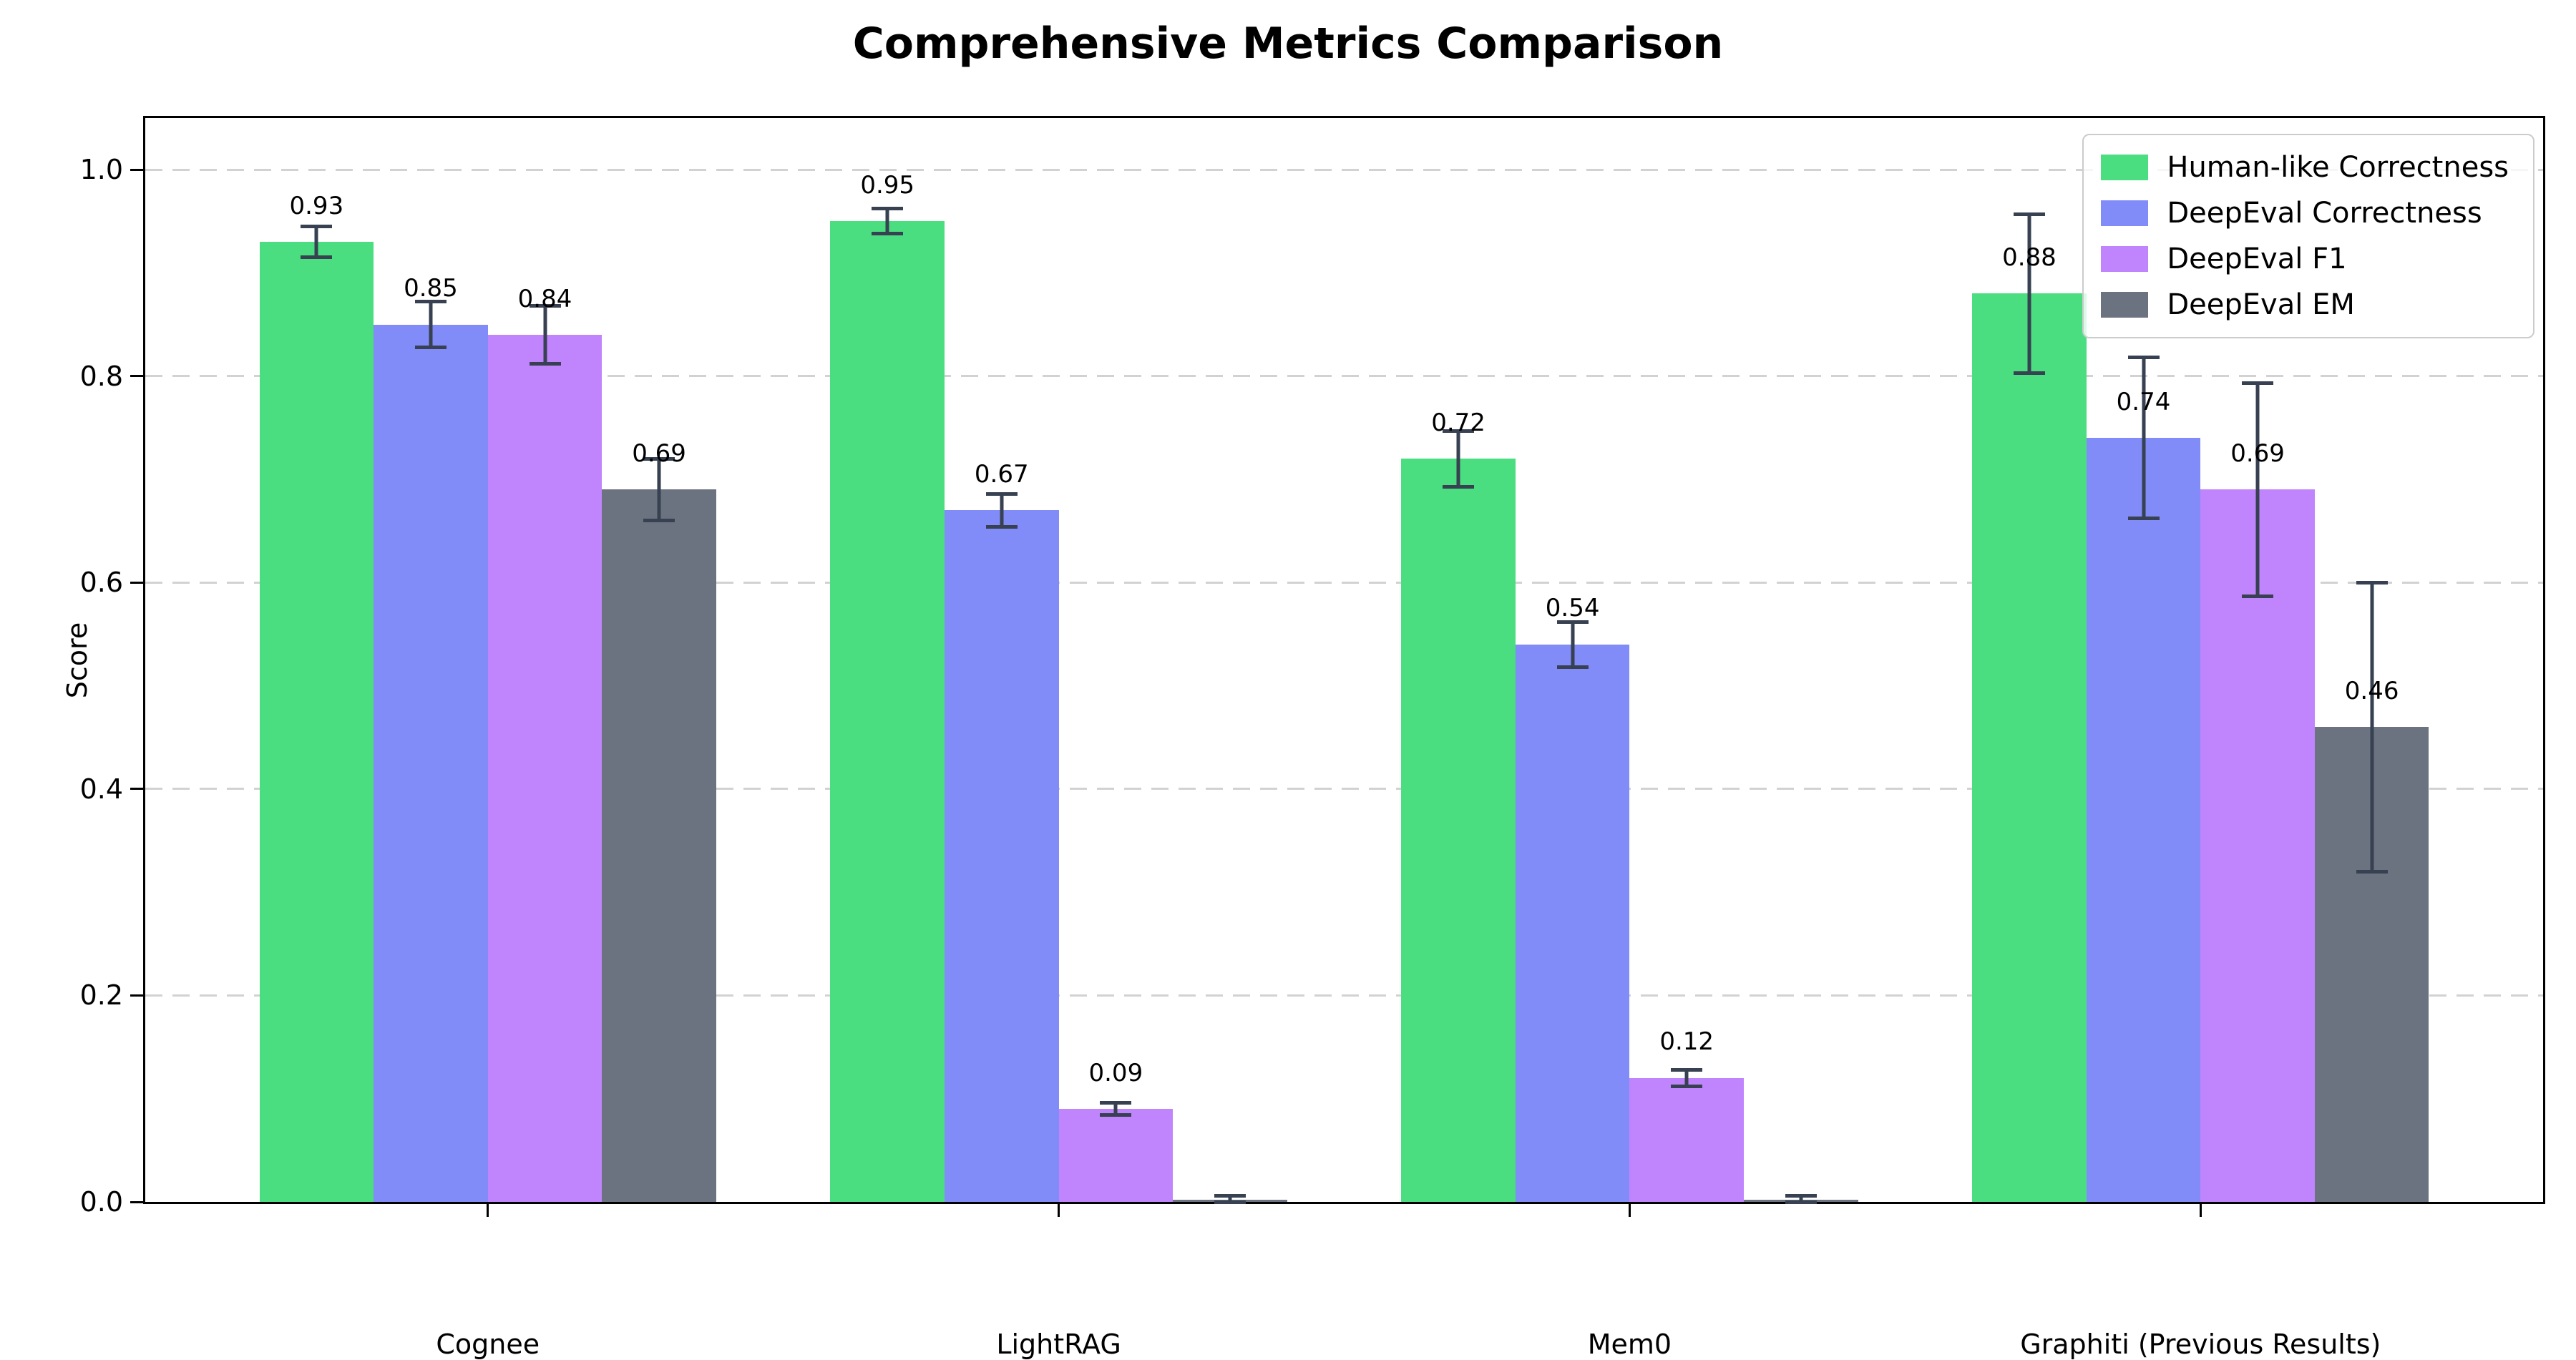 Image resolution: width=2576 pixels, height=1360 pixels. I want to click on bar-value-label: 0.46, so click(2371, 690).